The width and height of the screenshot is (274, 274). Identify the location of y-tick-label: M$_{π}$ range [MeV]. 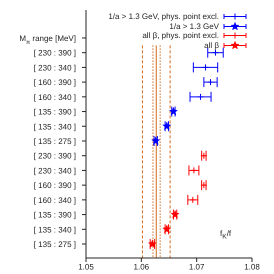
(47, 40).